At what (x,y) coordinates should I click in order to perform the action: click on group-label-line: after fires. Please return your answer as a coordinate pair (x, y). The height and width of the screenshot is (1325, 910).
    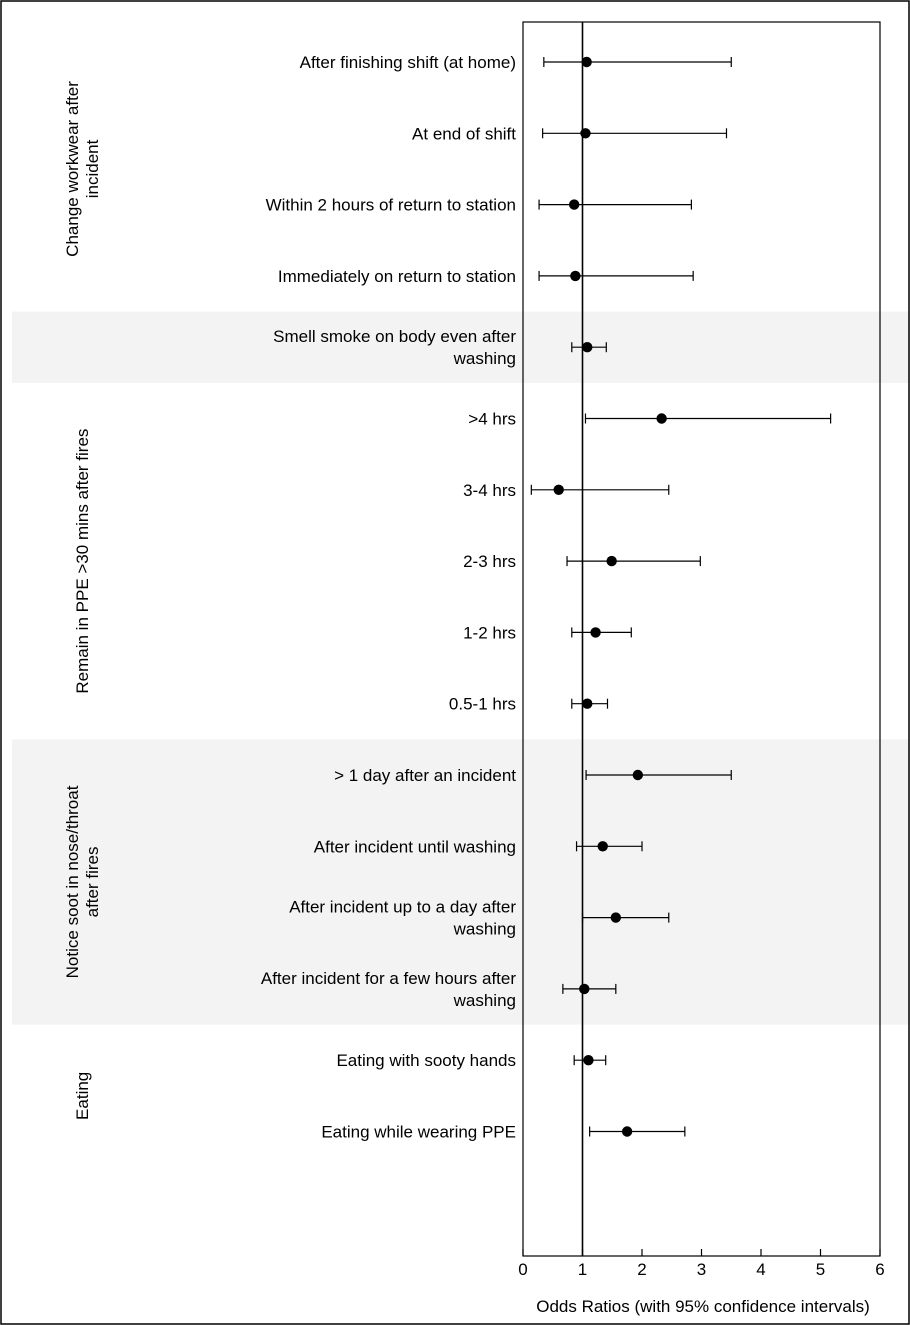
    Looking at the image, I should click on (92, 882).